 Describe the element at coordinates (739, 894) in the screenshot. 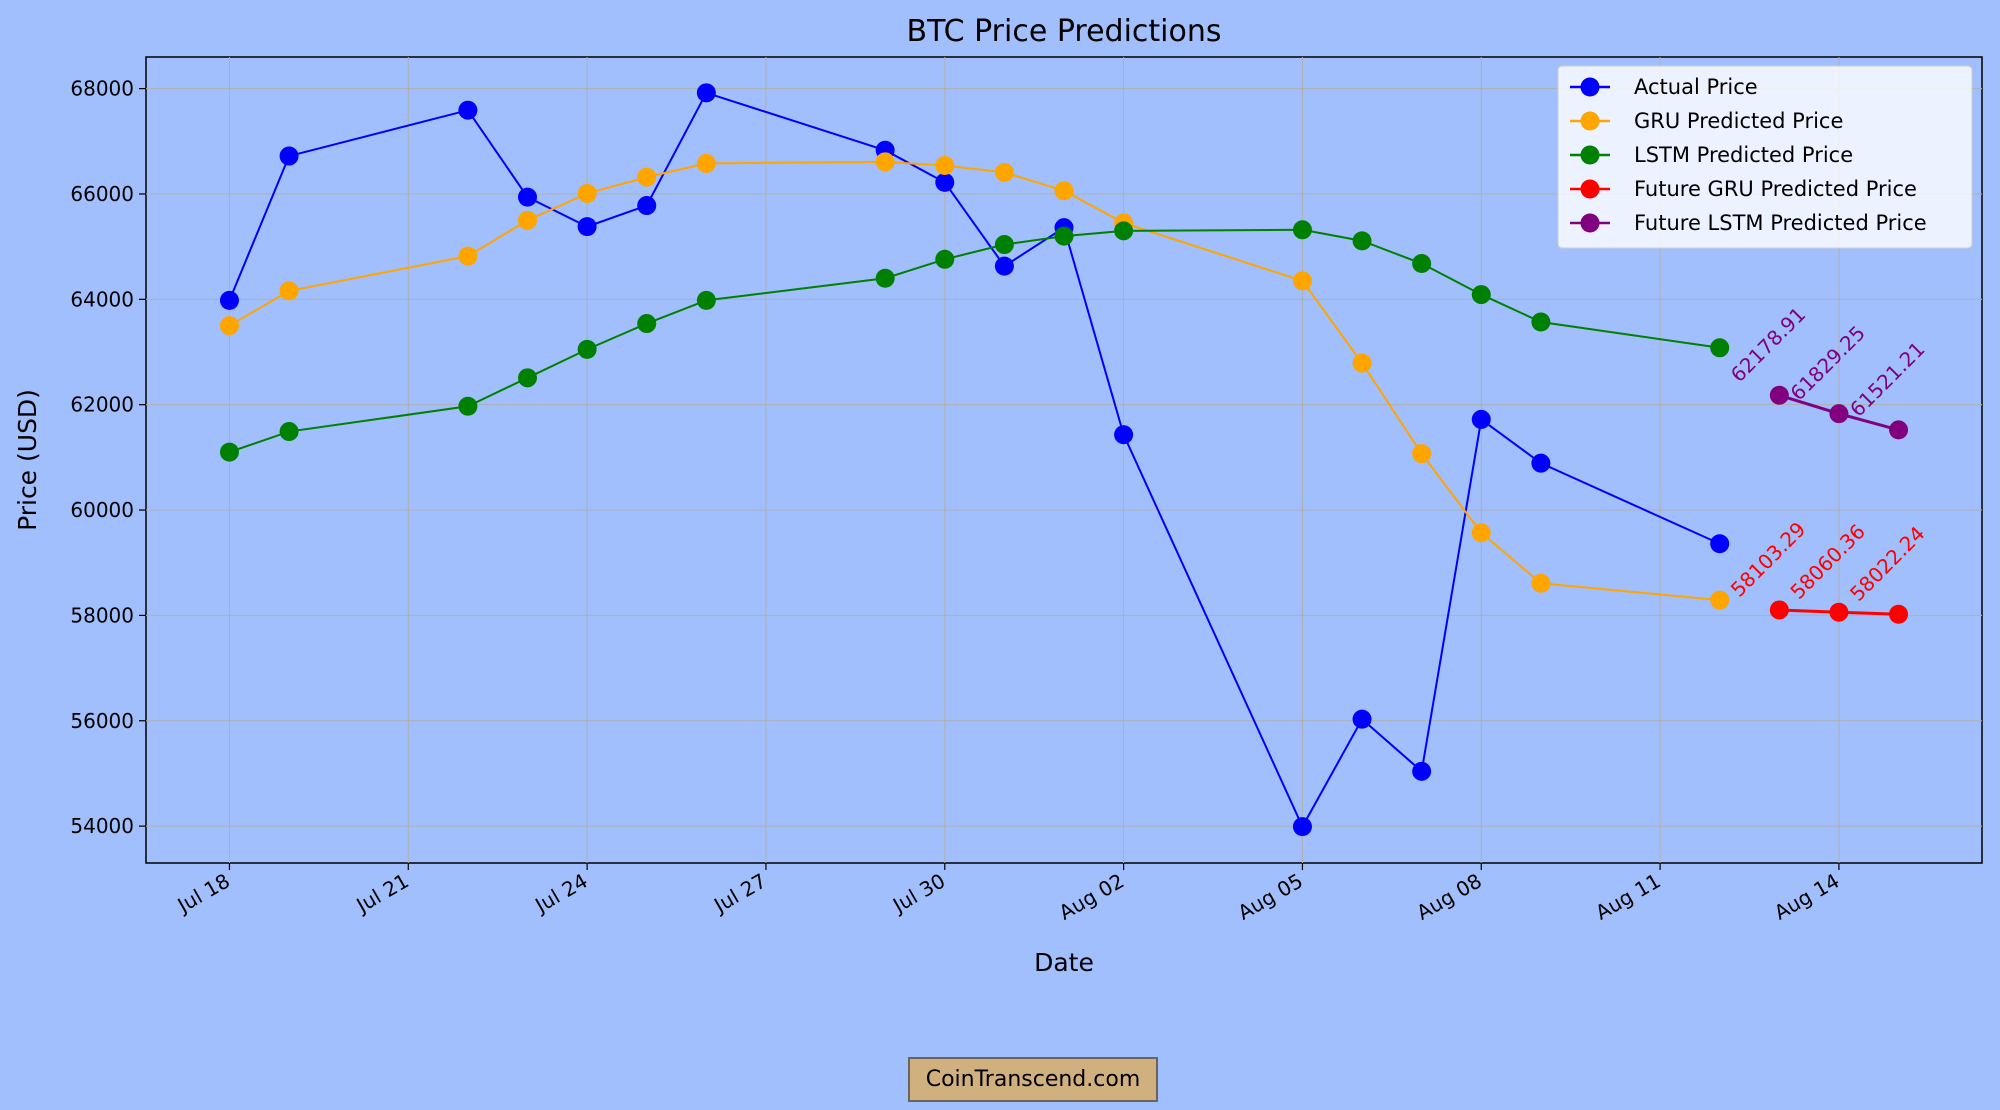

I see `x-tick-label: Jul 27` at that location.